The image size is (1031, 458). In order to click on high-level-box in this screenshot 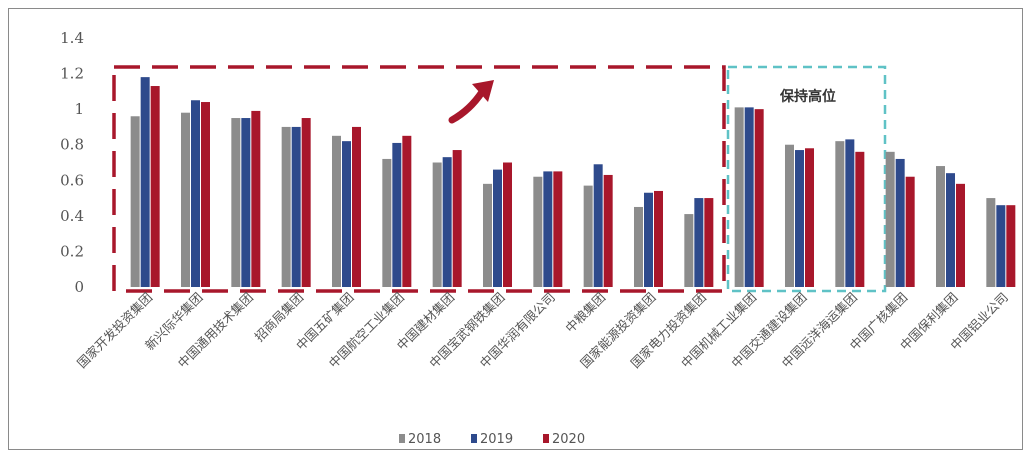, I will do `click(806, 179)`.